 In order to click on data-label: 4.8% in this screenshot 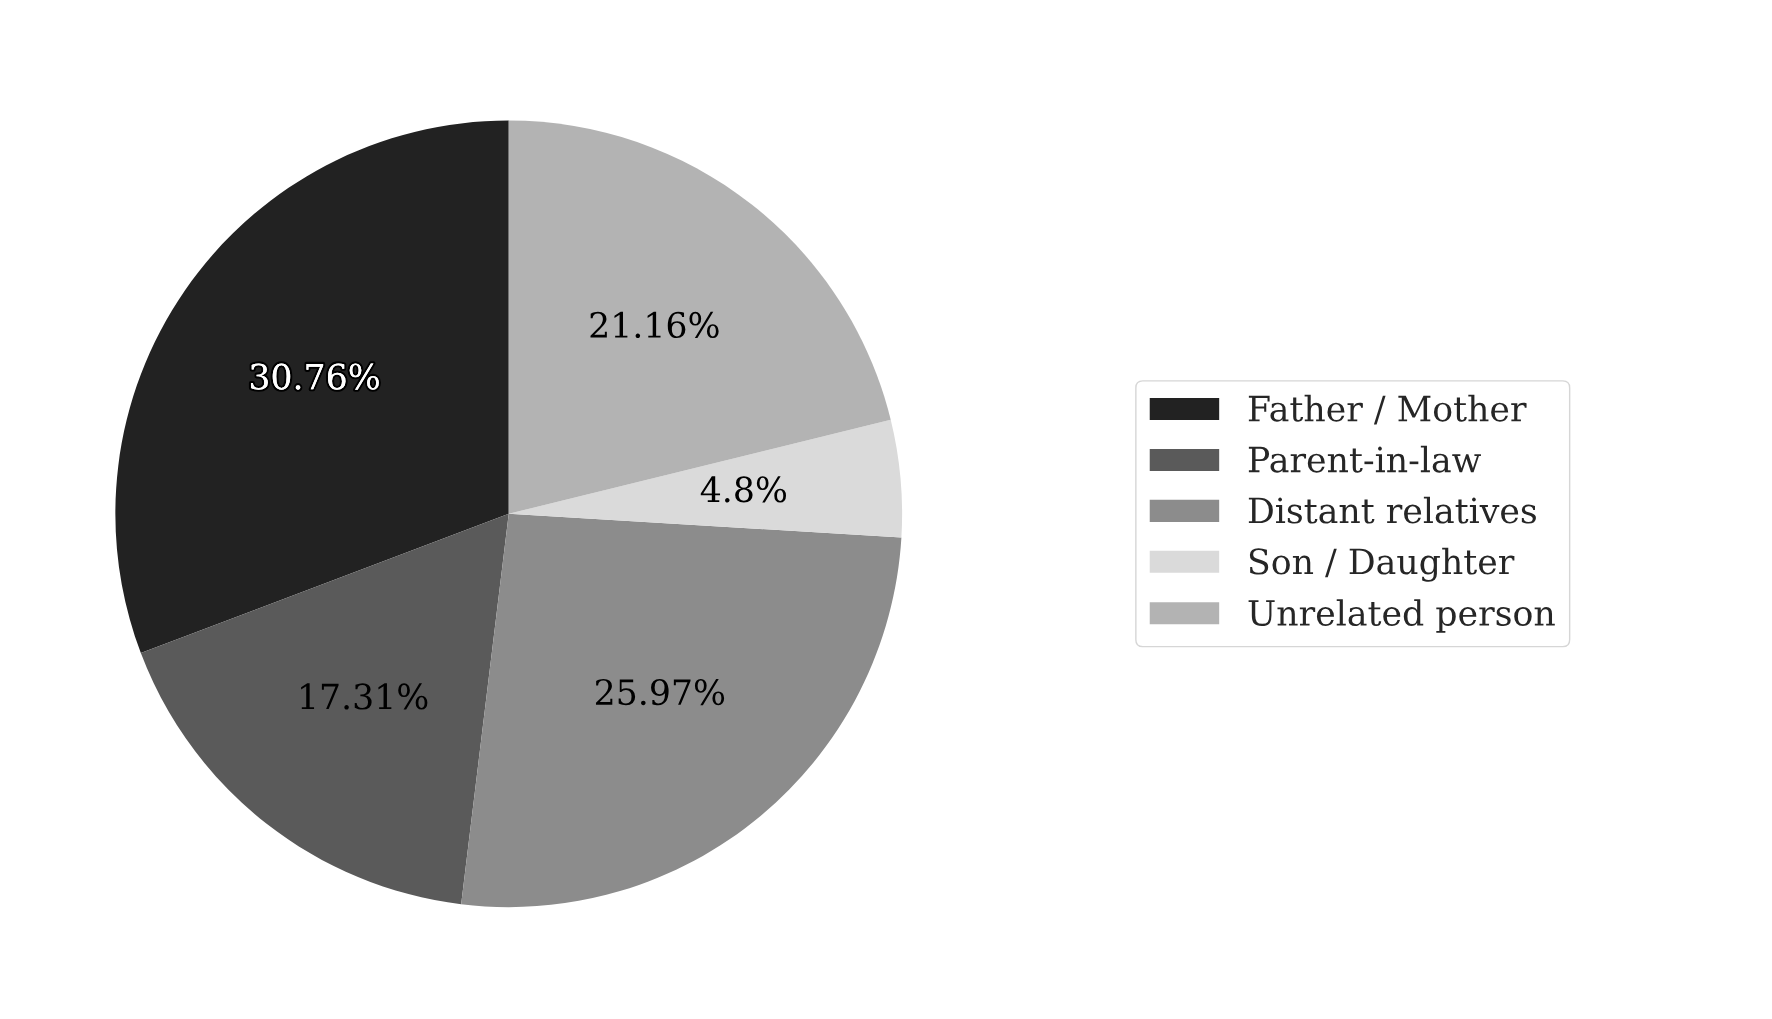, I will do `click(743, 489)`.